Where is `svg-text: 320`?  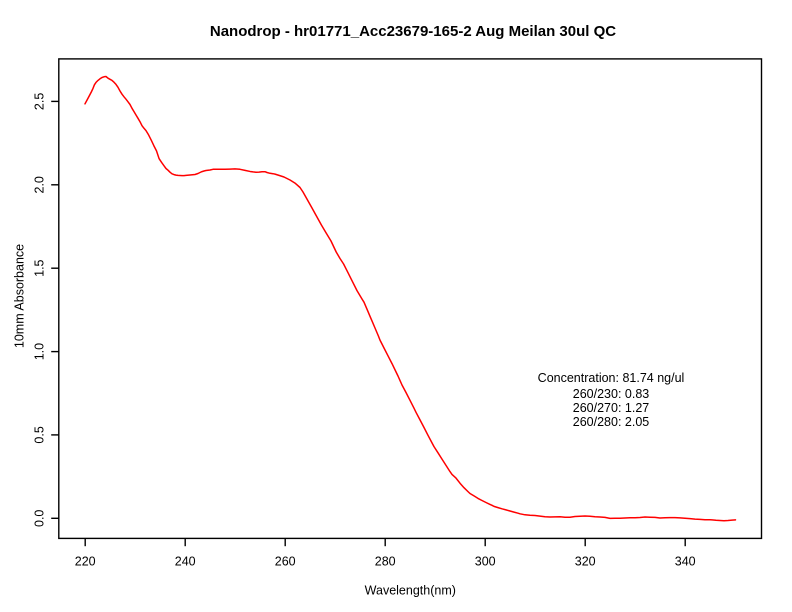
svg-text: 320 is located at coordinates (585, 562).